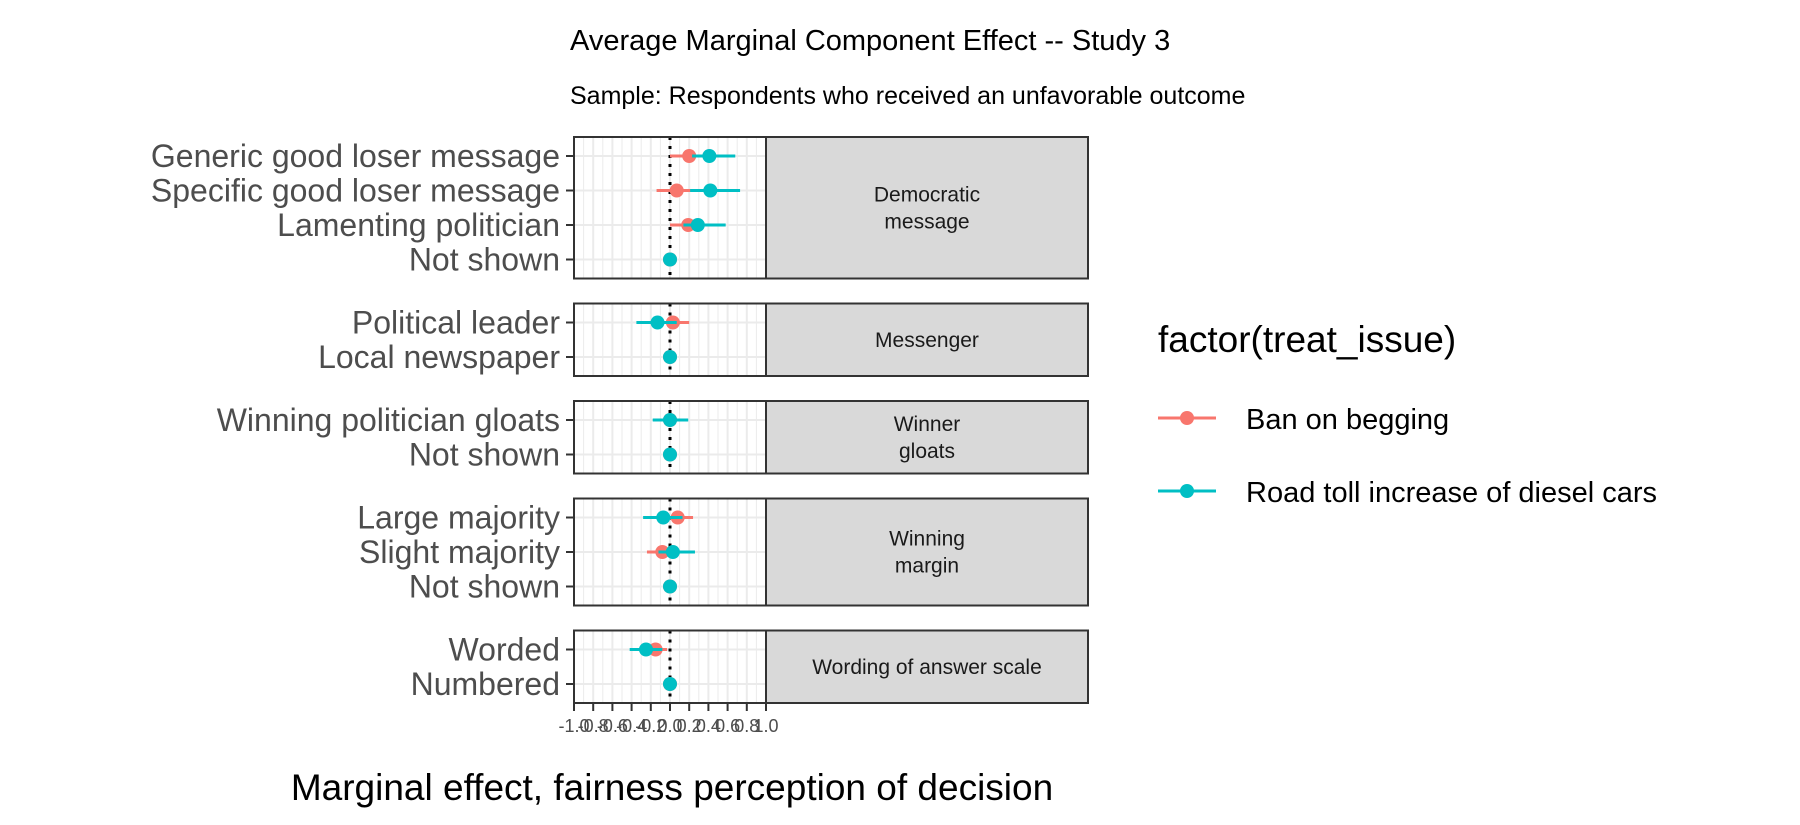 This screenshot has height=825, width=1800. What do you see at coordinates (746, 726) in the screenshot?
I see `x-tick-label: 0.8` at bounding box center [746, 726].